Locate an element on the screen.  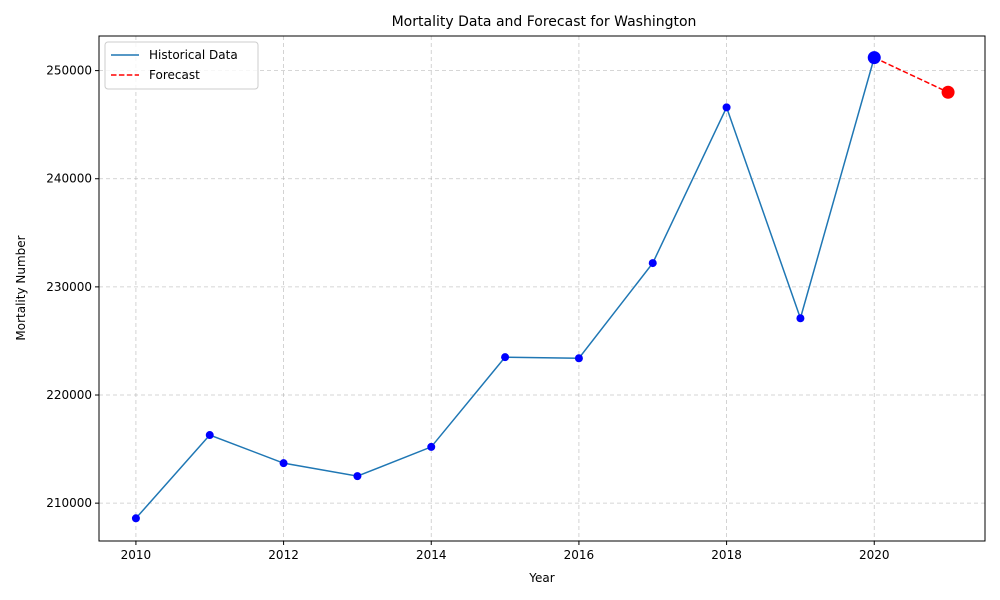
legend-box is located at coordinates (181, 65).